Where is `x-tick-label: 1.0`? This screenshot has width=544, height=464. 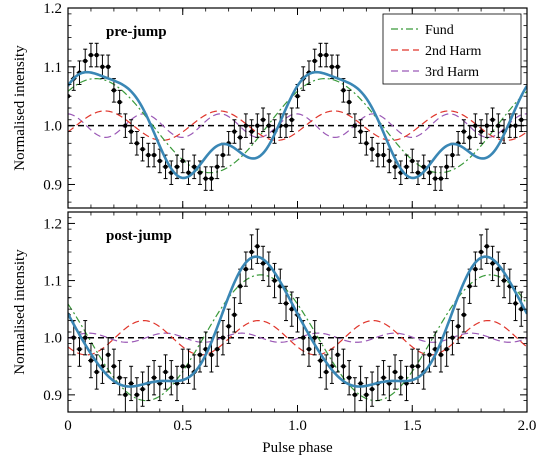
x-tick-label: 1.0 is located at coordinates (297, 426).